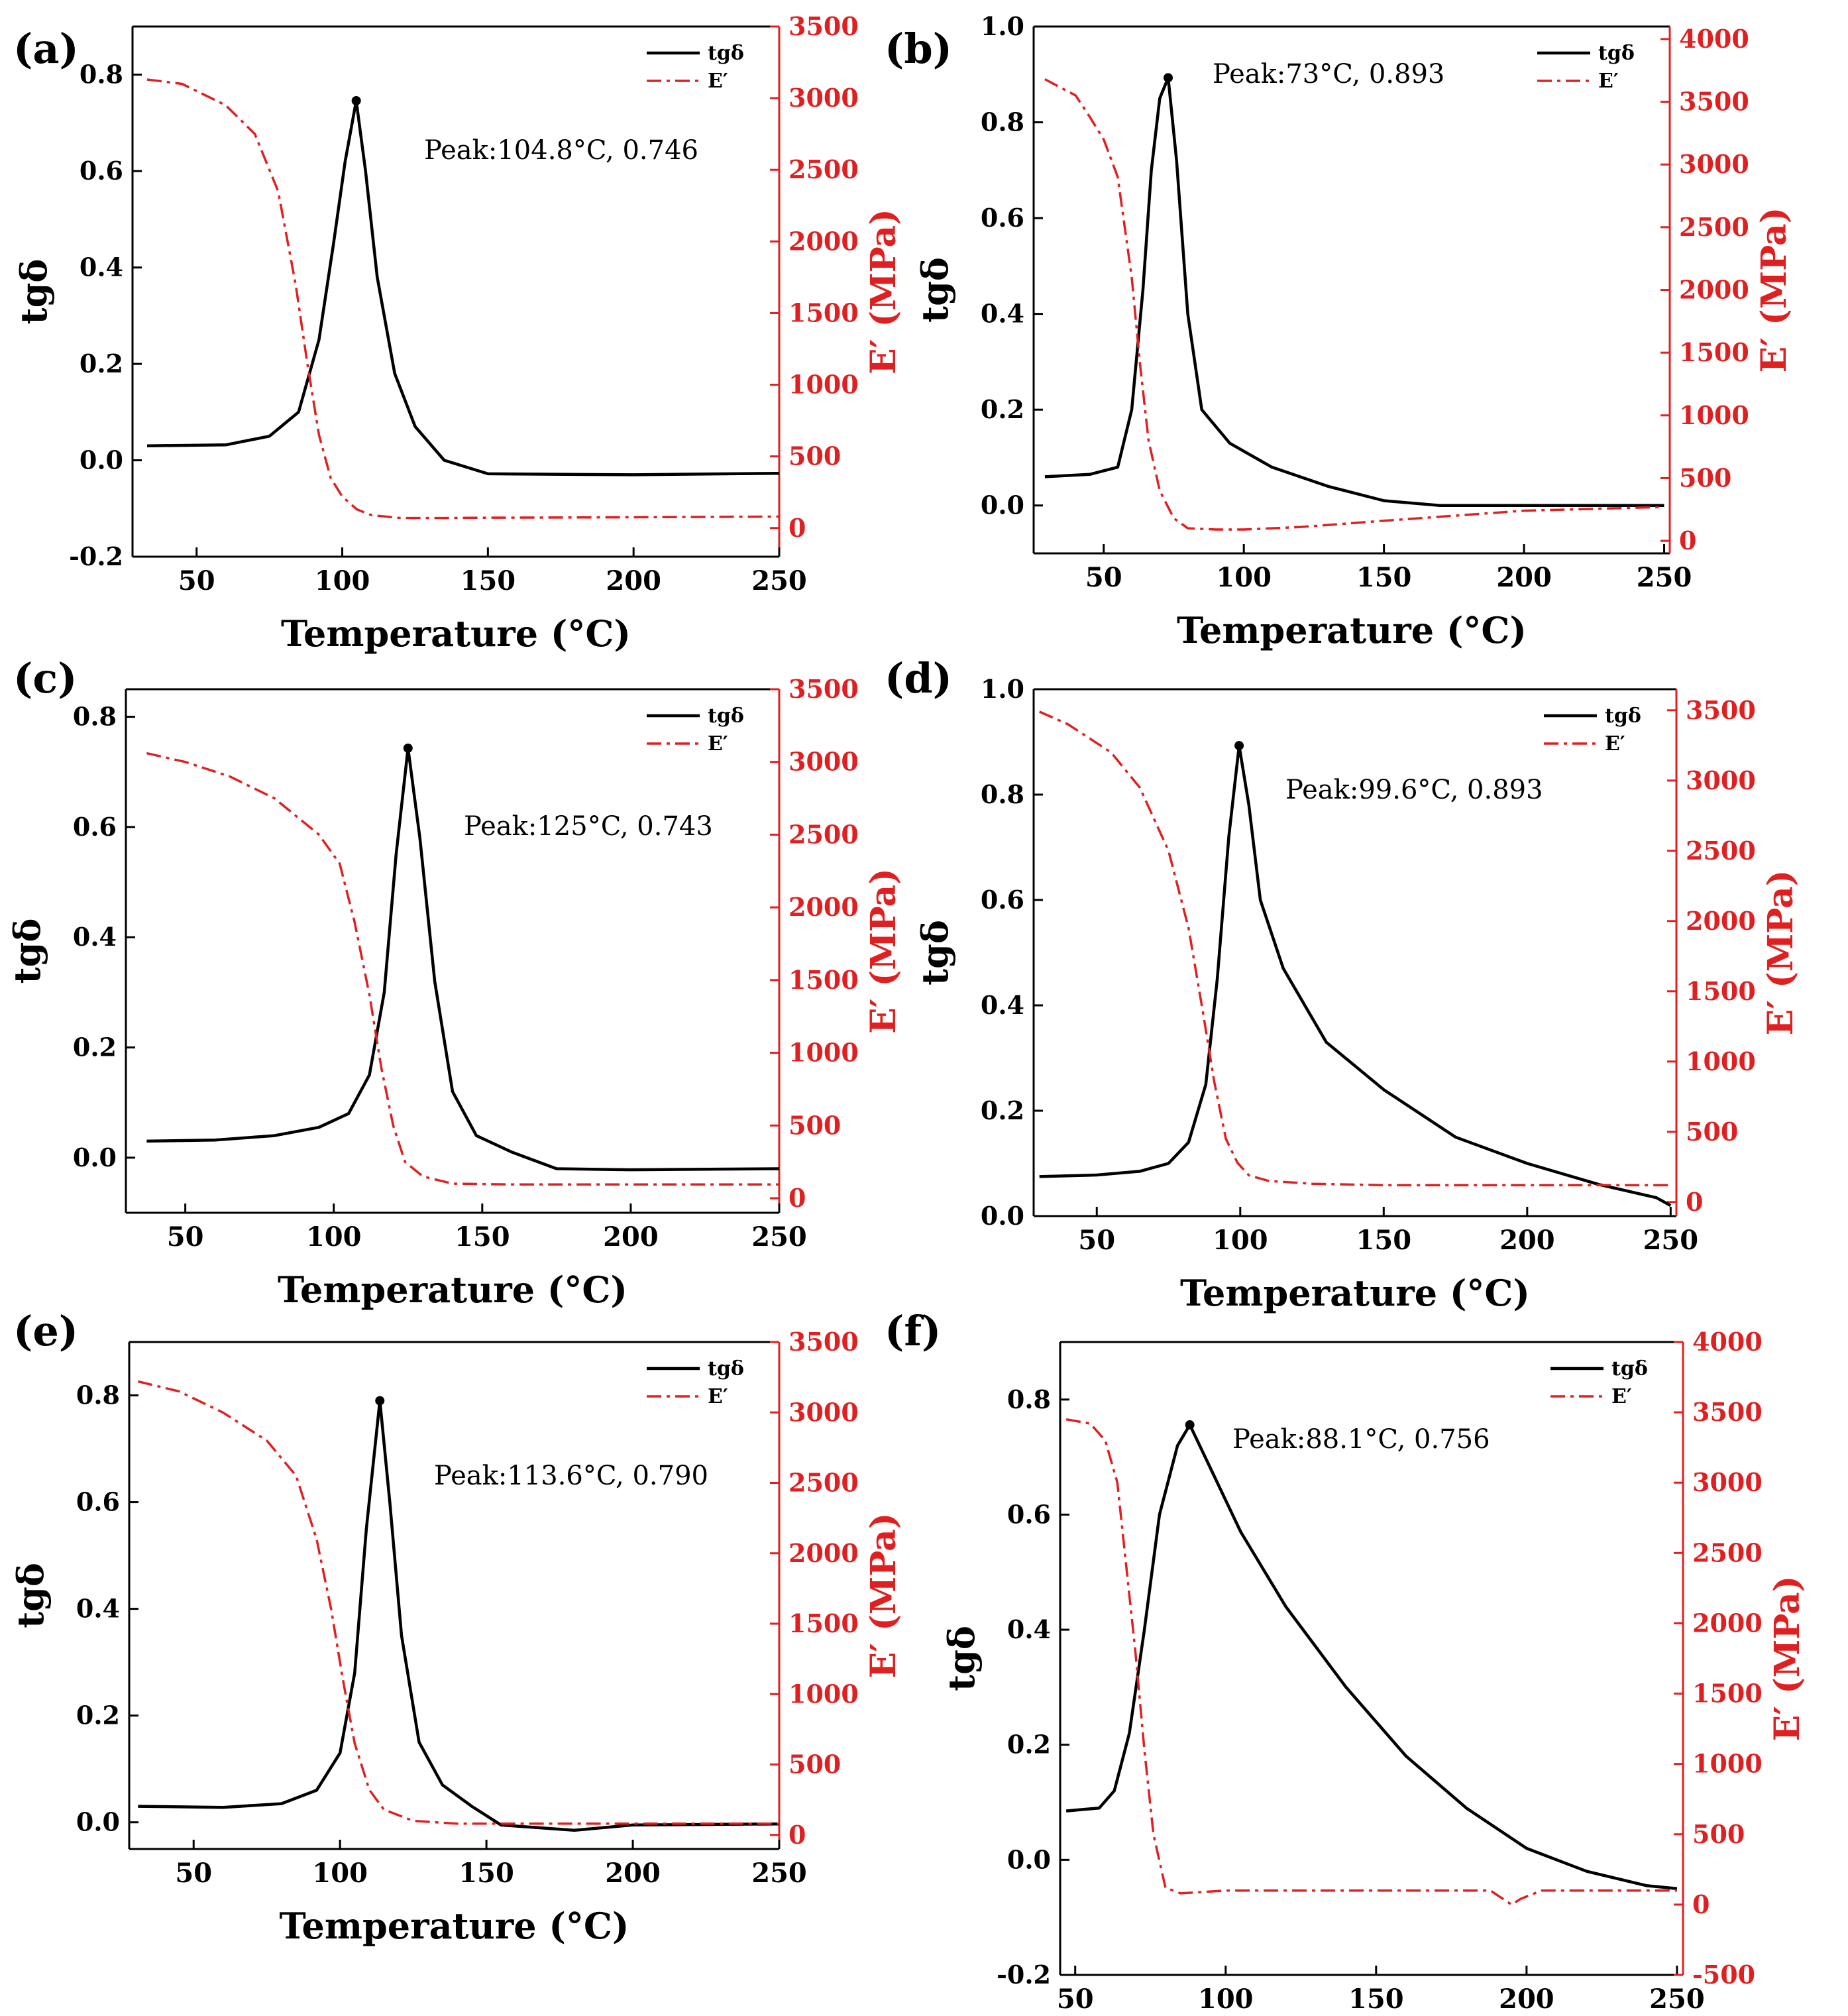 The image size is (1848, 2016). I want to click on y2-tick-label: 3500, so click(1727, 1412).